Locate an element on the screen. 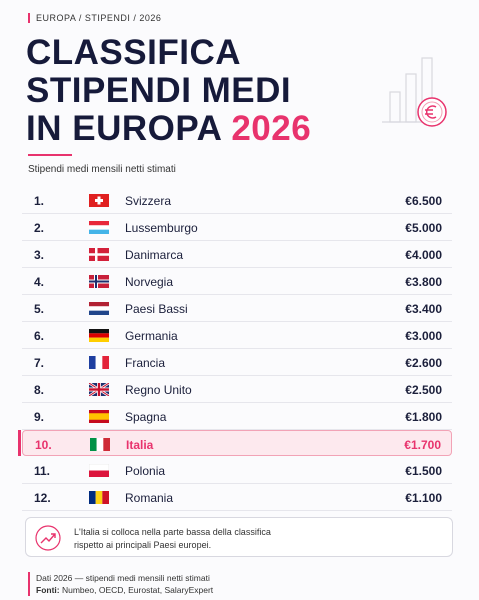 This screenshot has width=479, height=600. title-line: STIPENDI MEDI is located at coordinates (159, 90).